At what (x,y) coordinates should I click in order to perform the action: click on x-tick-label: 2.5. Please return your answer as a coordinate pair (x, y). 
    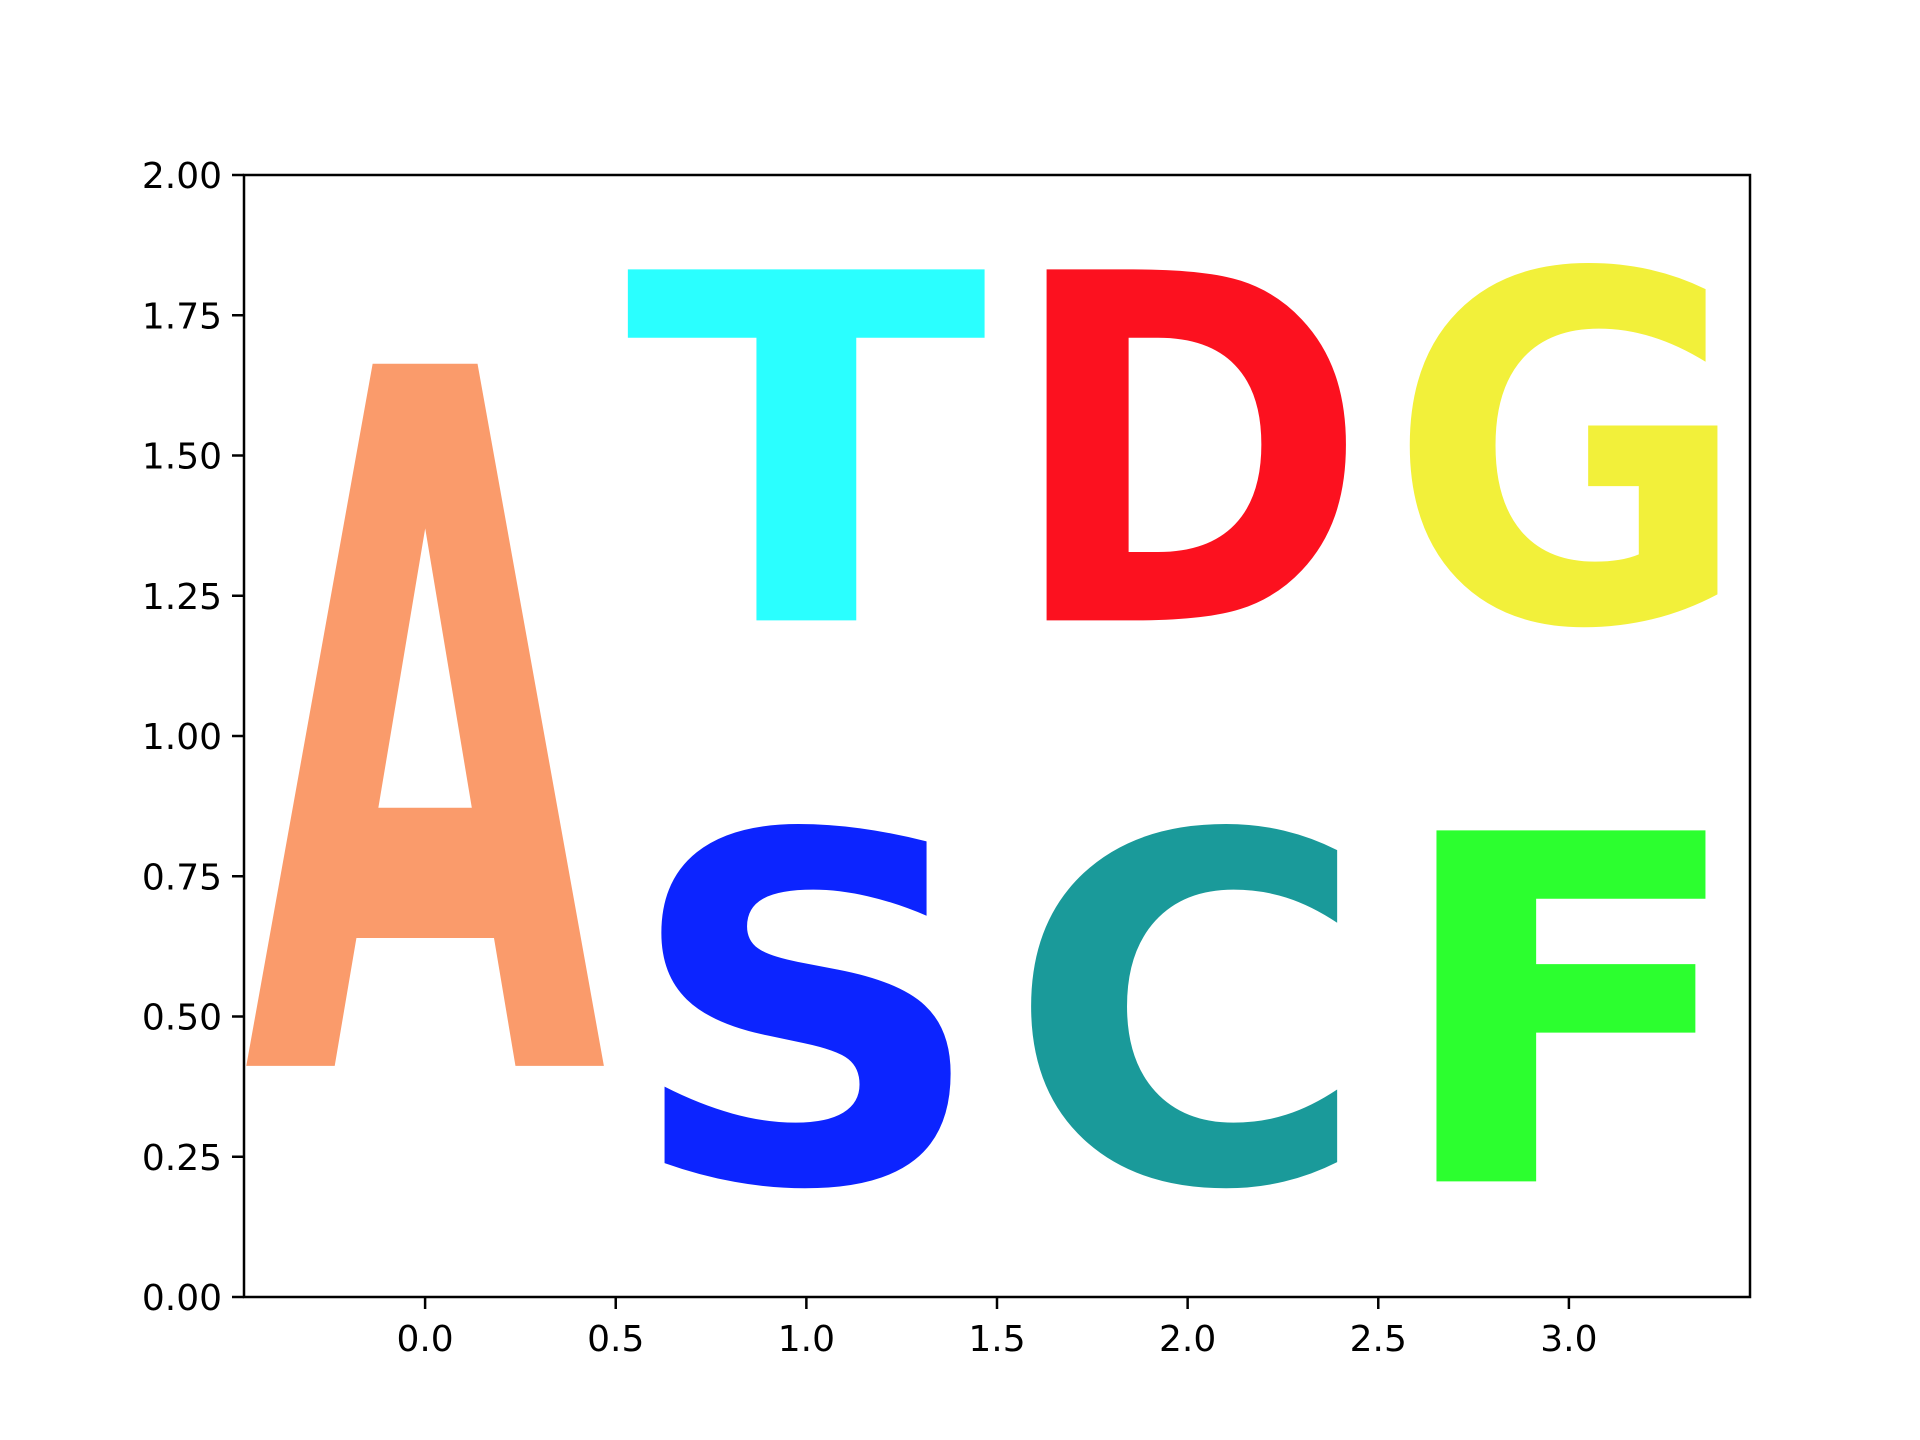
    Looking at the image, I should click on (1378, 1339).